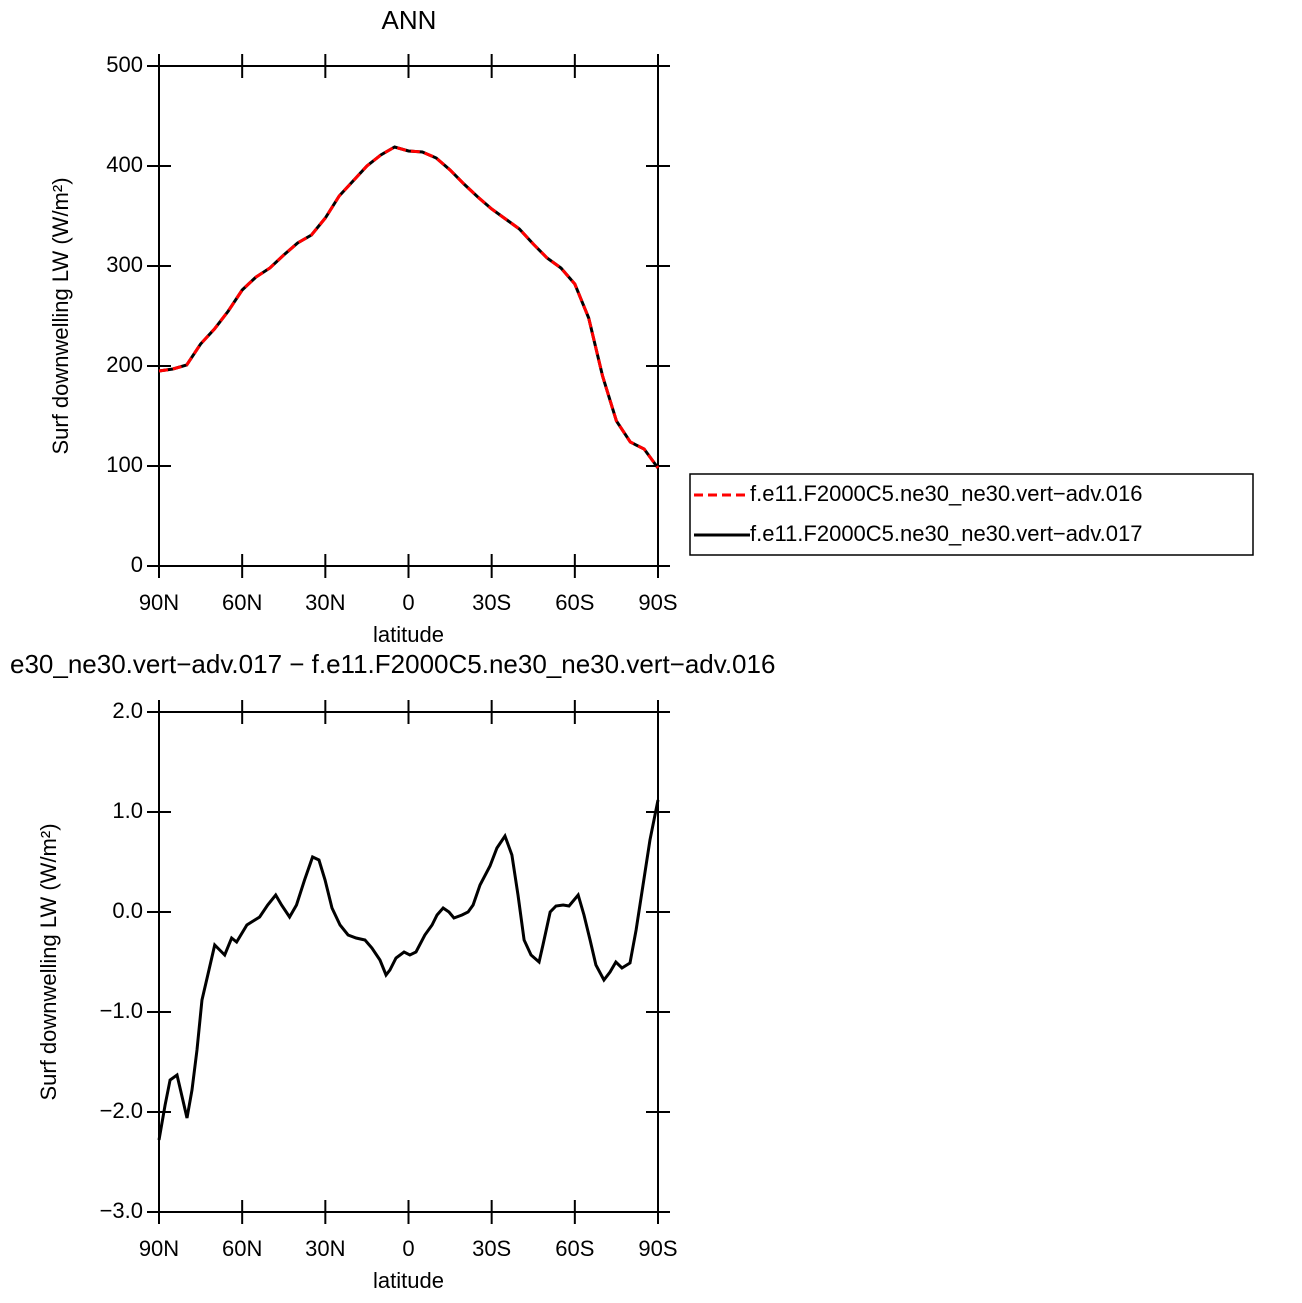 The width and height of the screenshot is (1302, 1303). I want to click on legend-box, so click(971, 514).